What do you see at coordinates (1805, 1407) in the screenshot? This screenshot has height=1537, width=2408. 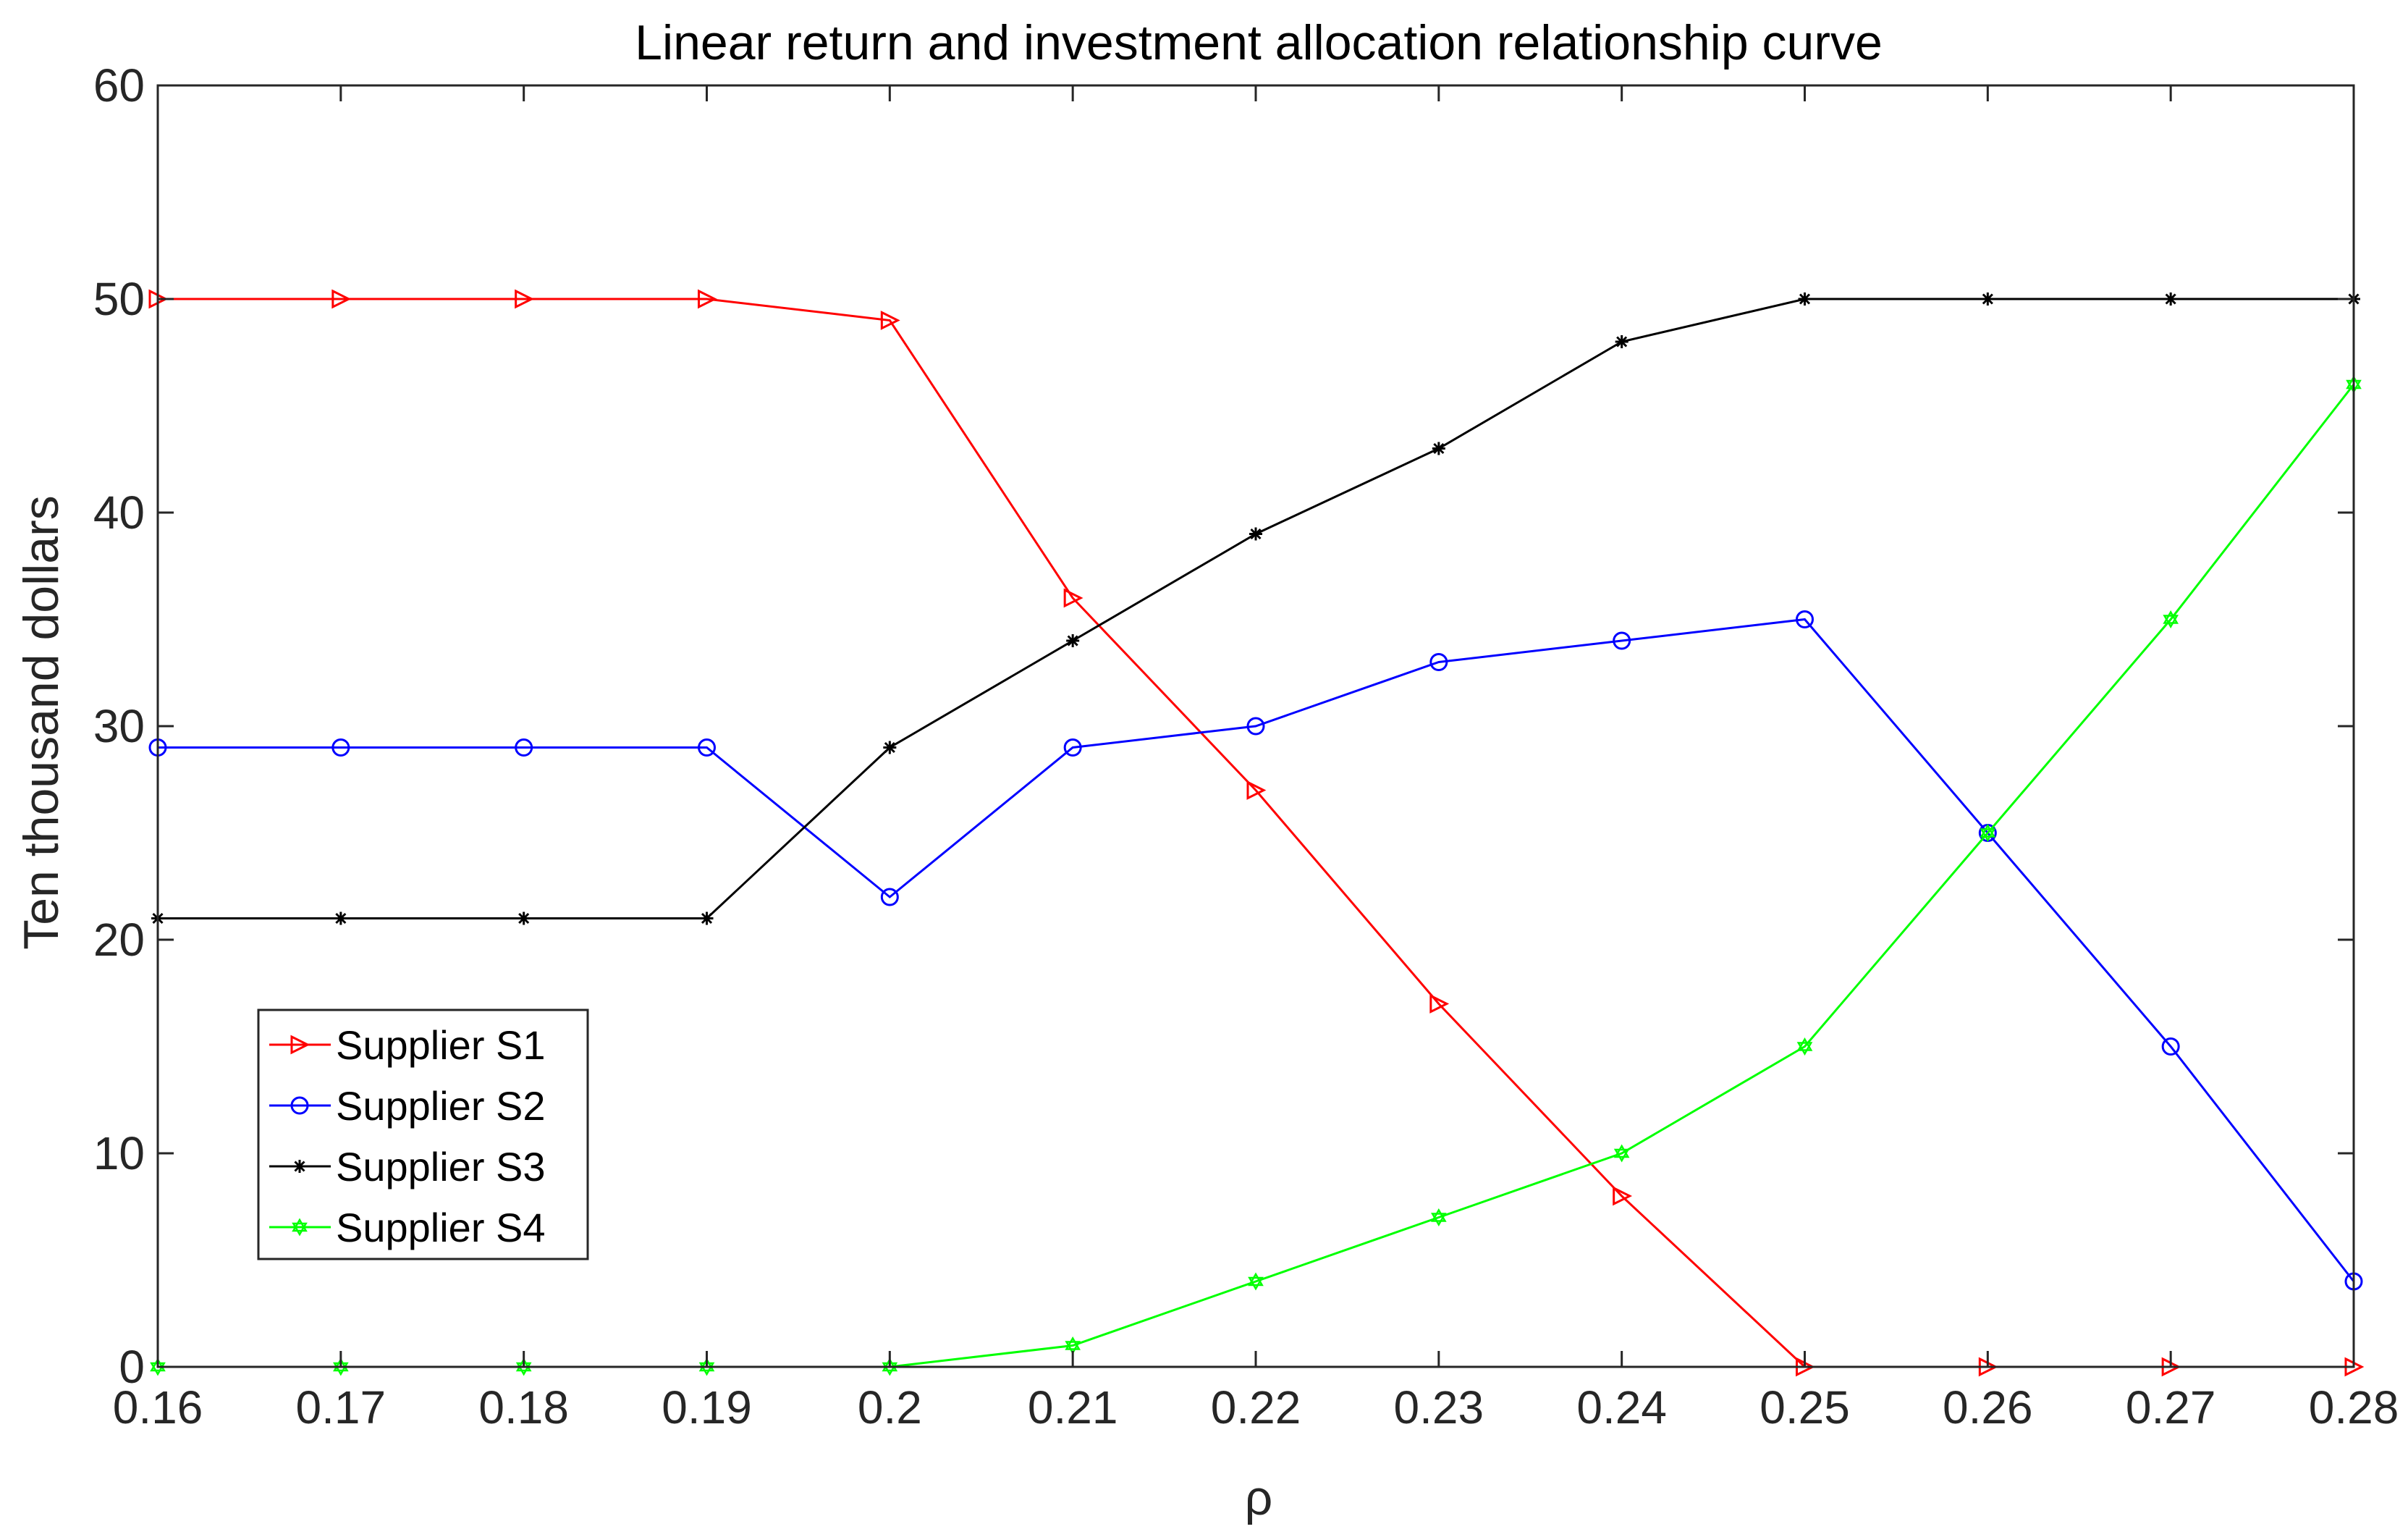 I see `x-tick-label: 0.25` at bounding box center [1805, 1407].